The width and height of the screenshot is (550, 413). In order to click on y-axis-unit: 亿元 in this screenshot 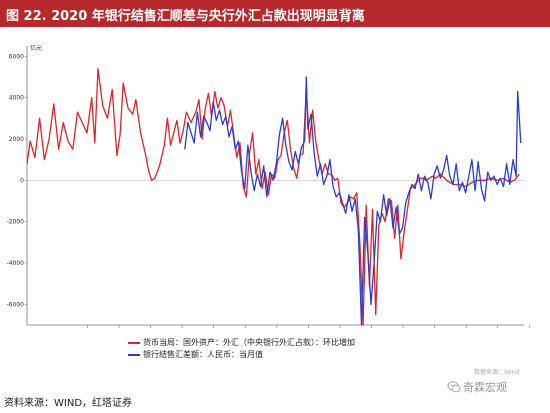, I will do `click(36, 48)`.